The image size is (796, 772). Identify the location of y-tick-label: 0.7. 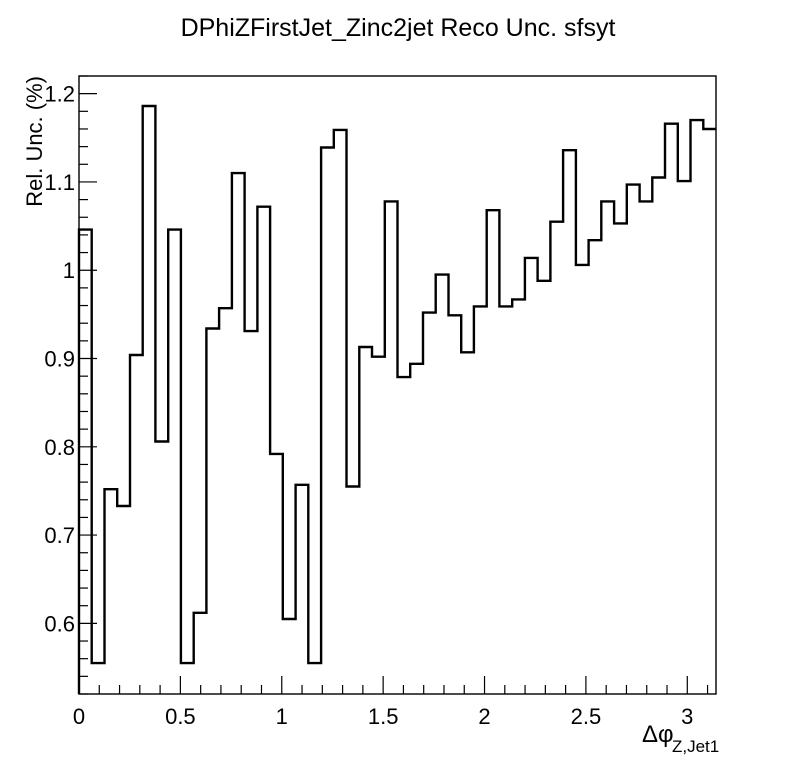
(59, 535).